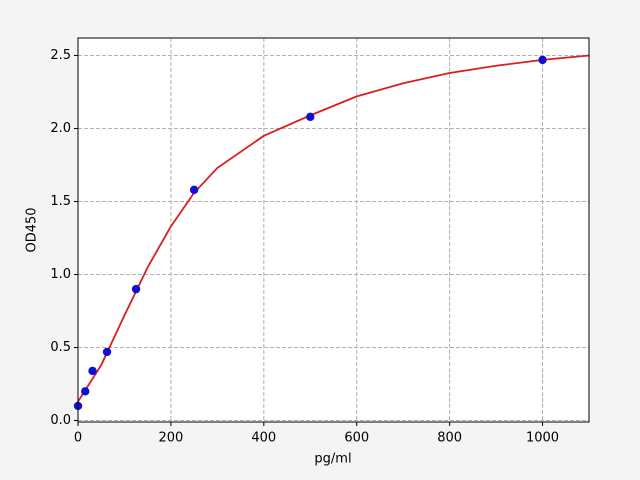 The height and width of the screenshot is (480, 640). I want to click on x-tick-label: 400, so click(263, 438).